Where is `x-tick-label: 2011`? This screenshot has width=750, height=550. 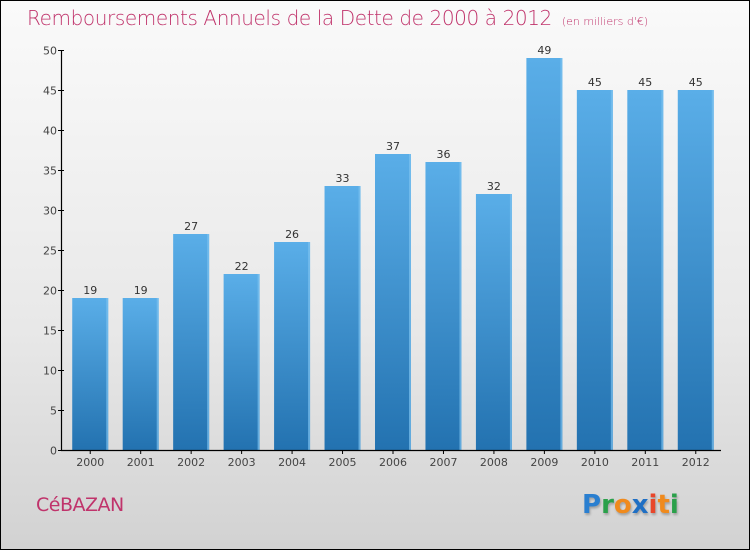
x-tick-label: 2011 is located at coordinates (645, 462).